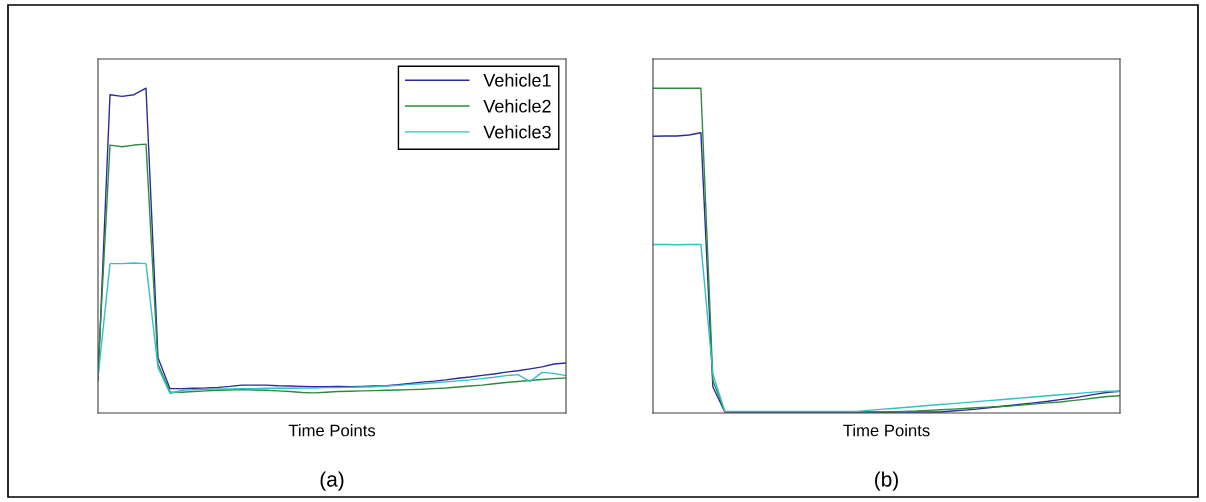 The image size is (1206, 502). What do you see at coordinates (517, 106) in the screenshot?
I see `legend-label: Vehicle2` at bounding box center [517, 106].